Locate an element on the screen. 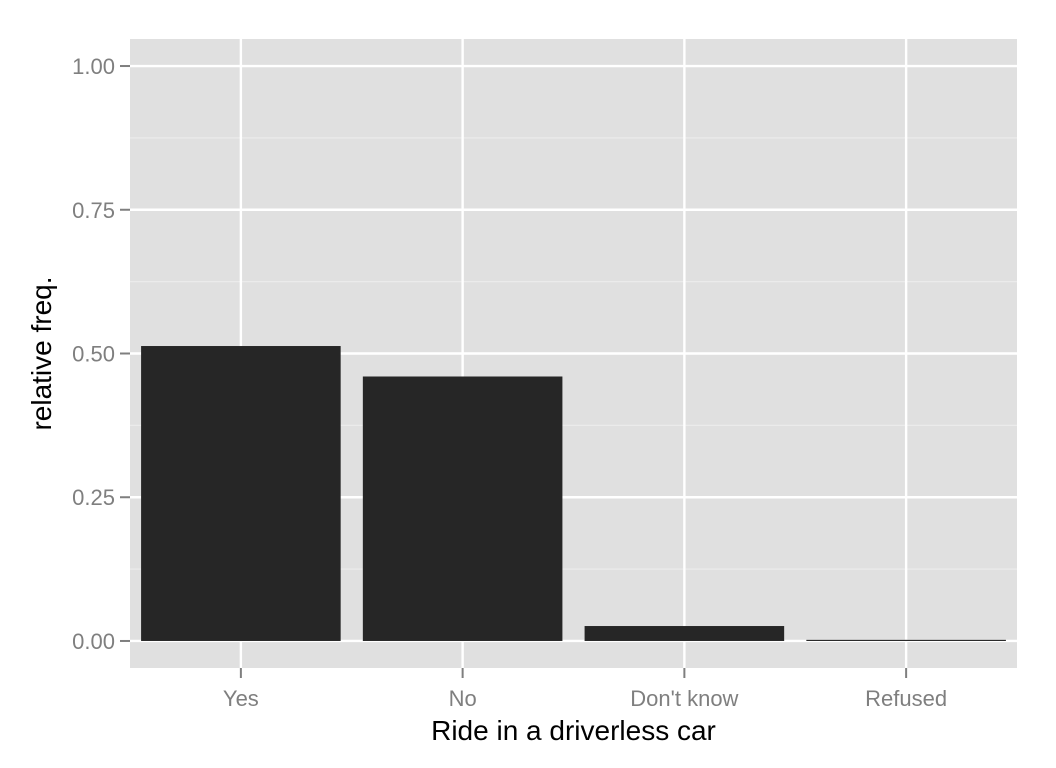 Image resolution: width=1056 pixels, height=768 pixels. y-tick-label: 0.00 is located at coordinates (93, 641).